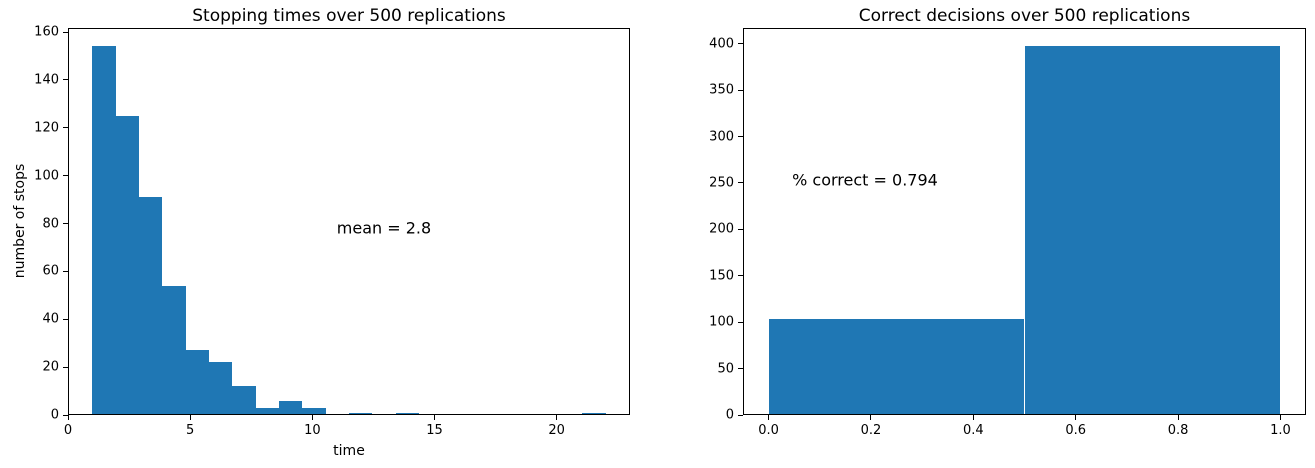 The width and height of the screenshot is (1315, 468). What do you see at coordinates (871, 430) in the screenshot?
I see `x-tick-label: 0.2` at bounding box center [871, 430].